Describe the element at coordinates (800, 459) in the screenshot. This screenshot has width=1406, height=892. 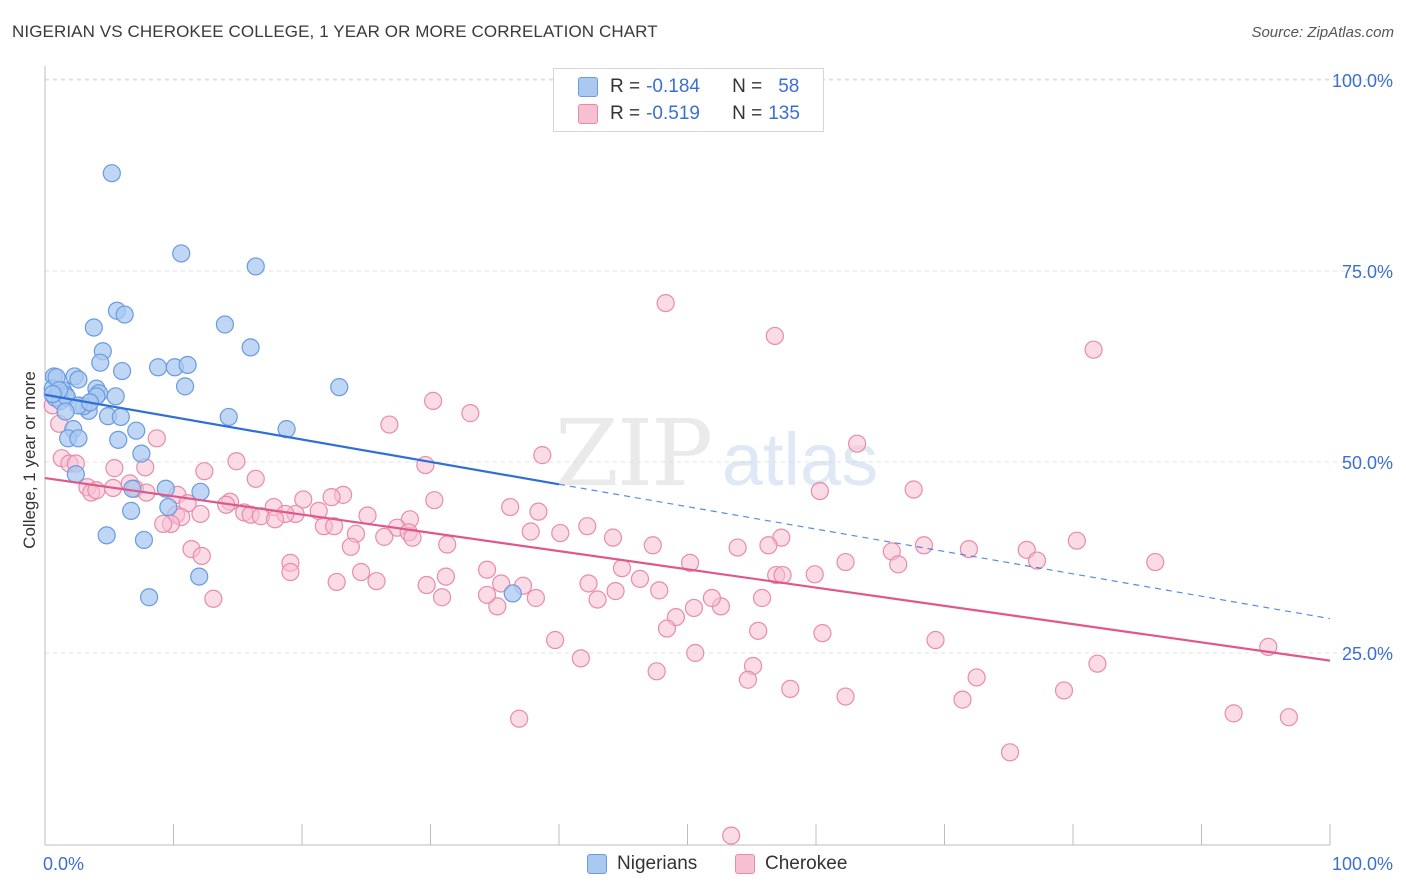
I see `watermark-atlas: atlas` at that location.